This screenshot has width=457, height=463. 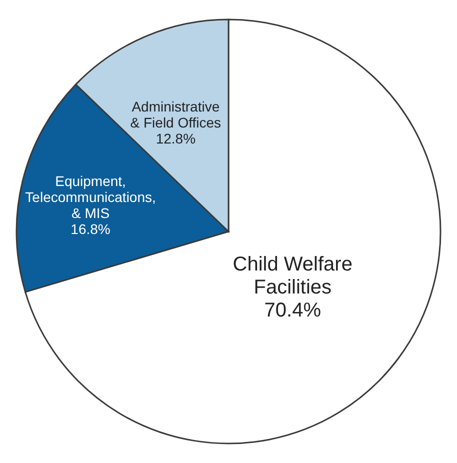 I want to click on data-label: 16.8%, so click(x=90, y=229).